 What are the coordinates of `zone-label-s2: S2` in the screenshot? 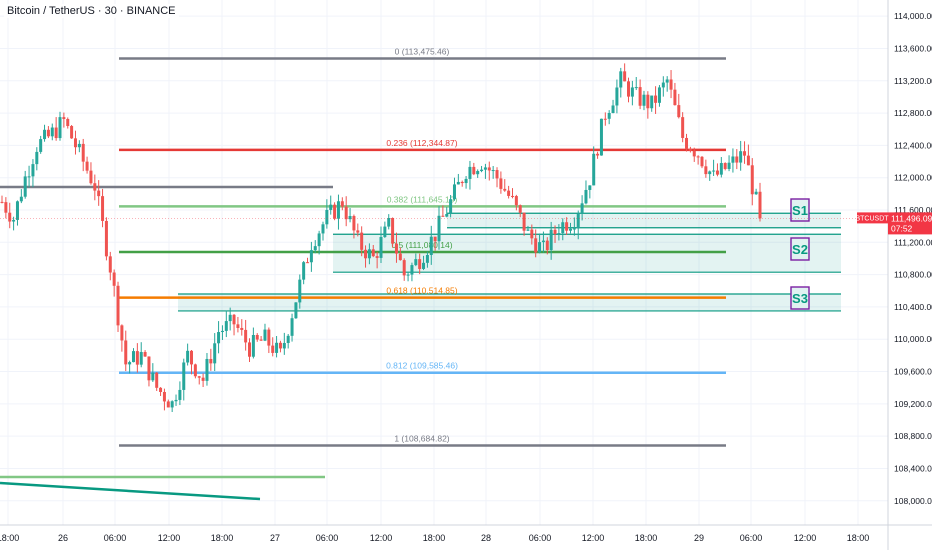 It's located at (800, 249).